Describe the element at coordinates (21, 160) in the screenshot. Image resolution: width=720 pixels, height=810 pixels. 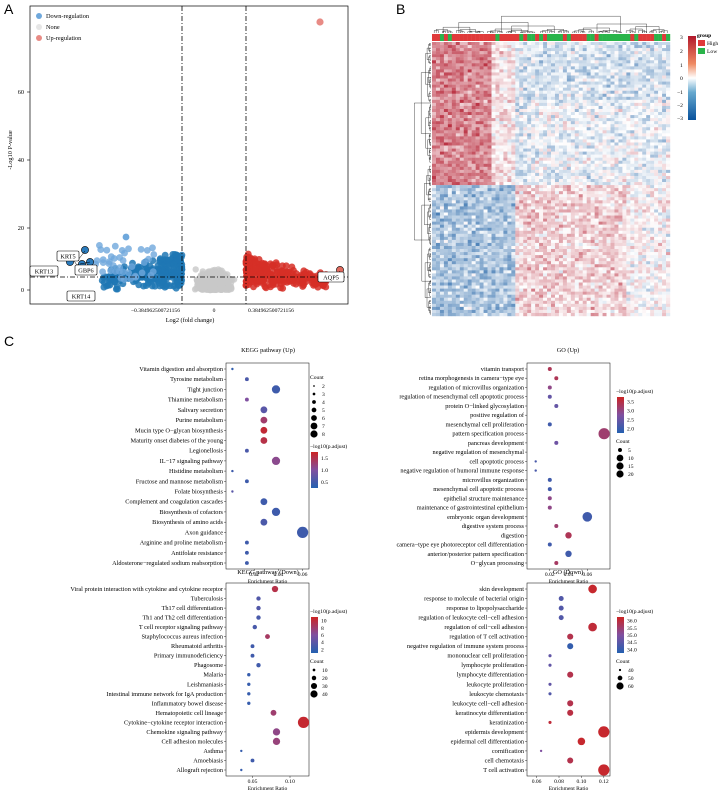
I see `ytick-40: 40` at that location.